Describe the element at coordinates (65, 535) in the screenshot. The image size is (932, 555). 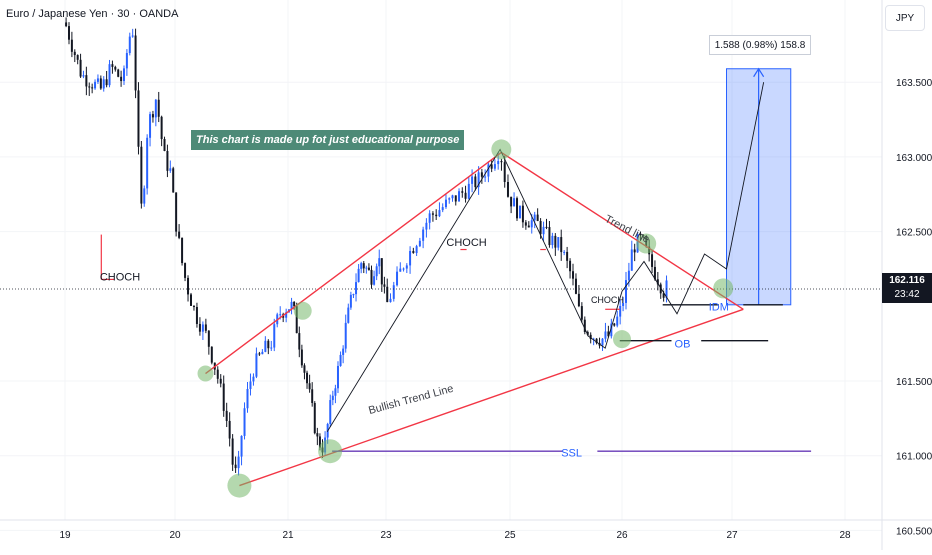
I see `x-tick-label: 19` at that location.